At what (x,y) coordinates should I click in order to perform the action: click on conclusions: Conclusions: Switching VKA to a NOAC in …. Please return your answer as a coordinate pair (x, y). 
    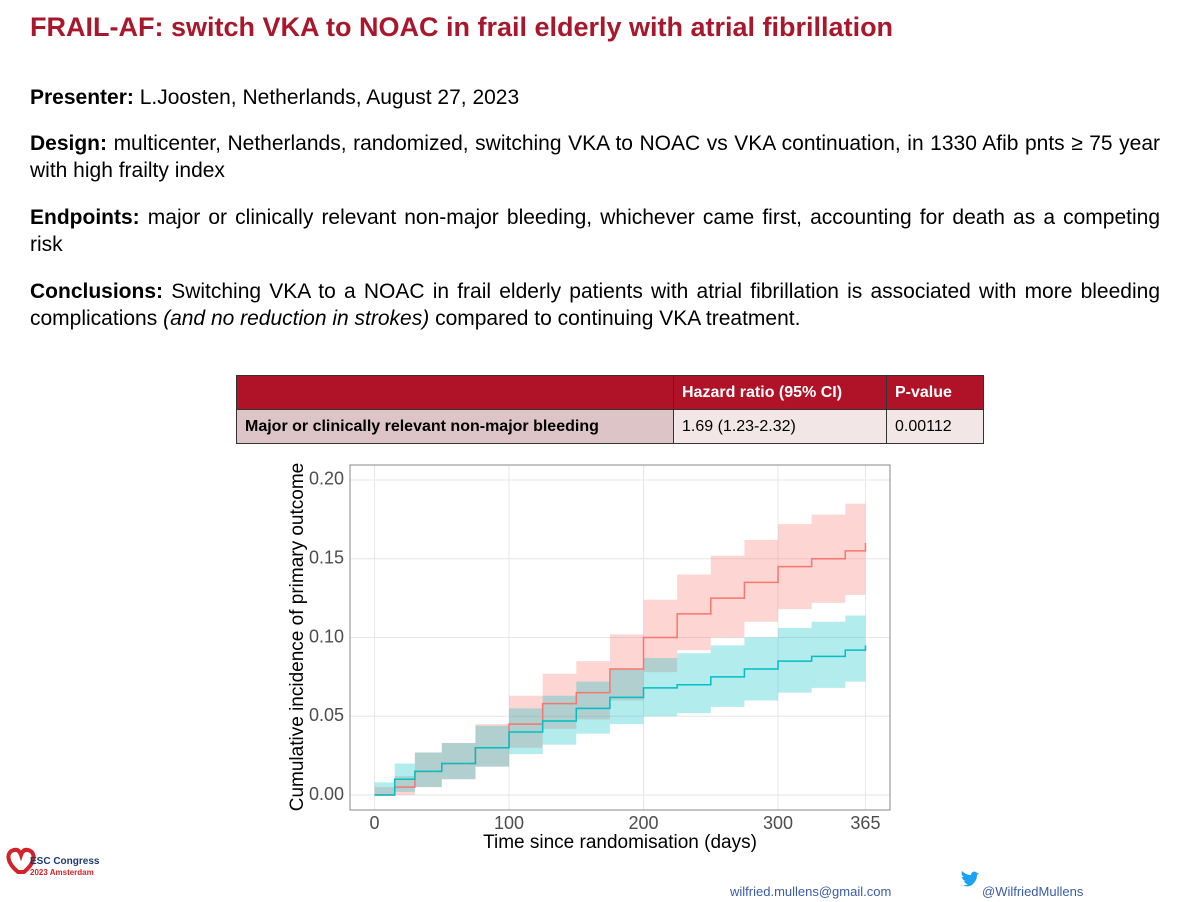
    Looking at the image, I should click on (595, 305).